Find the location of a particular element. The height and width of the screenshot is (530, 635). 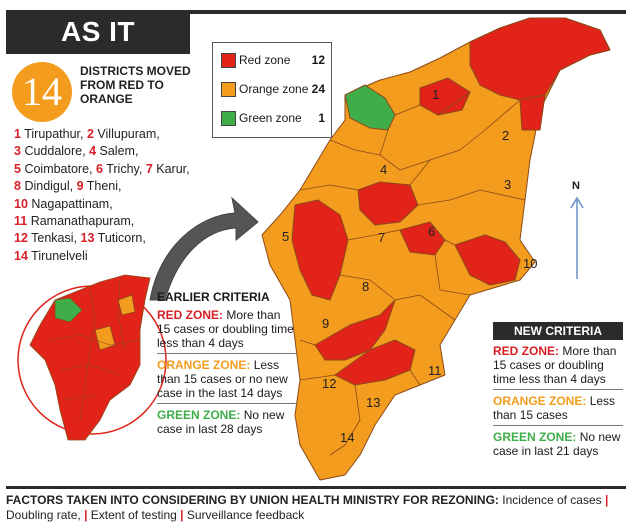

earlier-criteria-title: EARLIER CRITERIA is located at coordinates (213, 297).